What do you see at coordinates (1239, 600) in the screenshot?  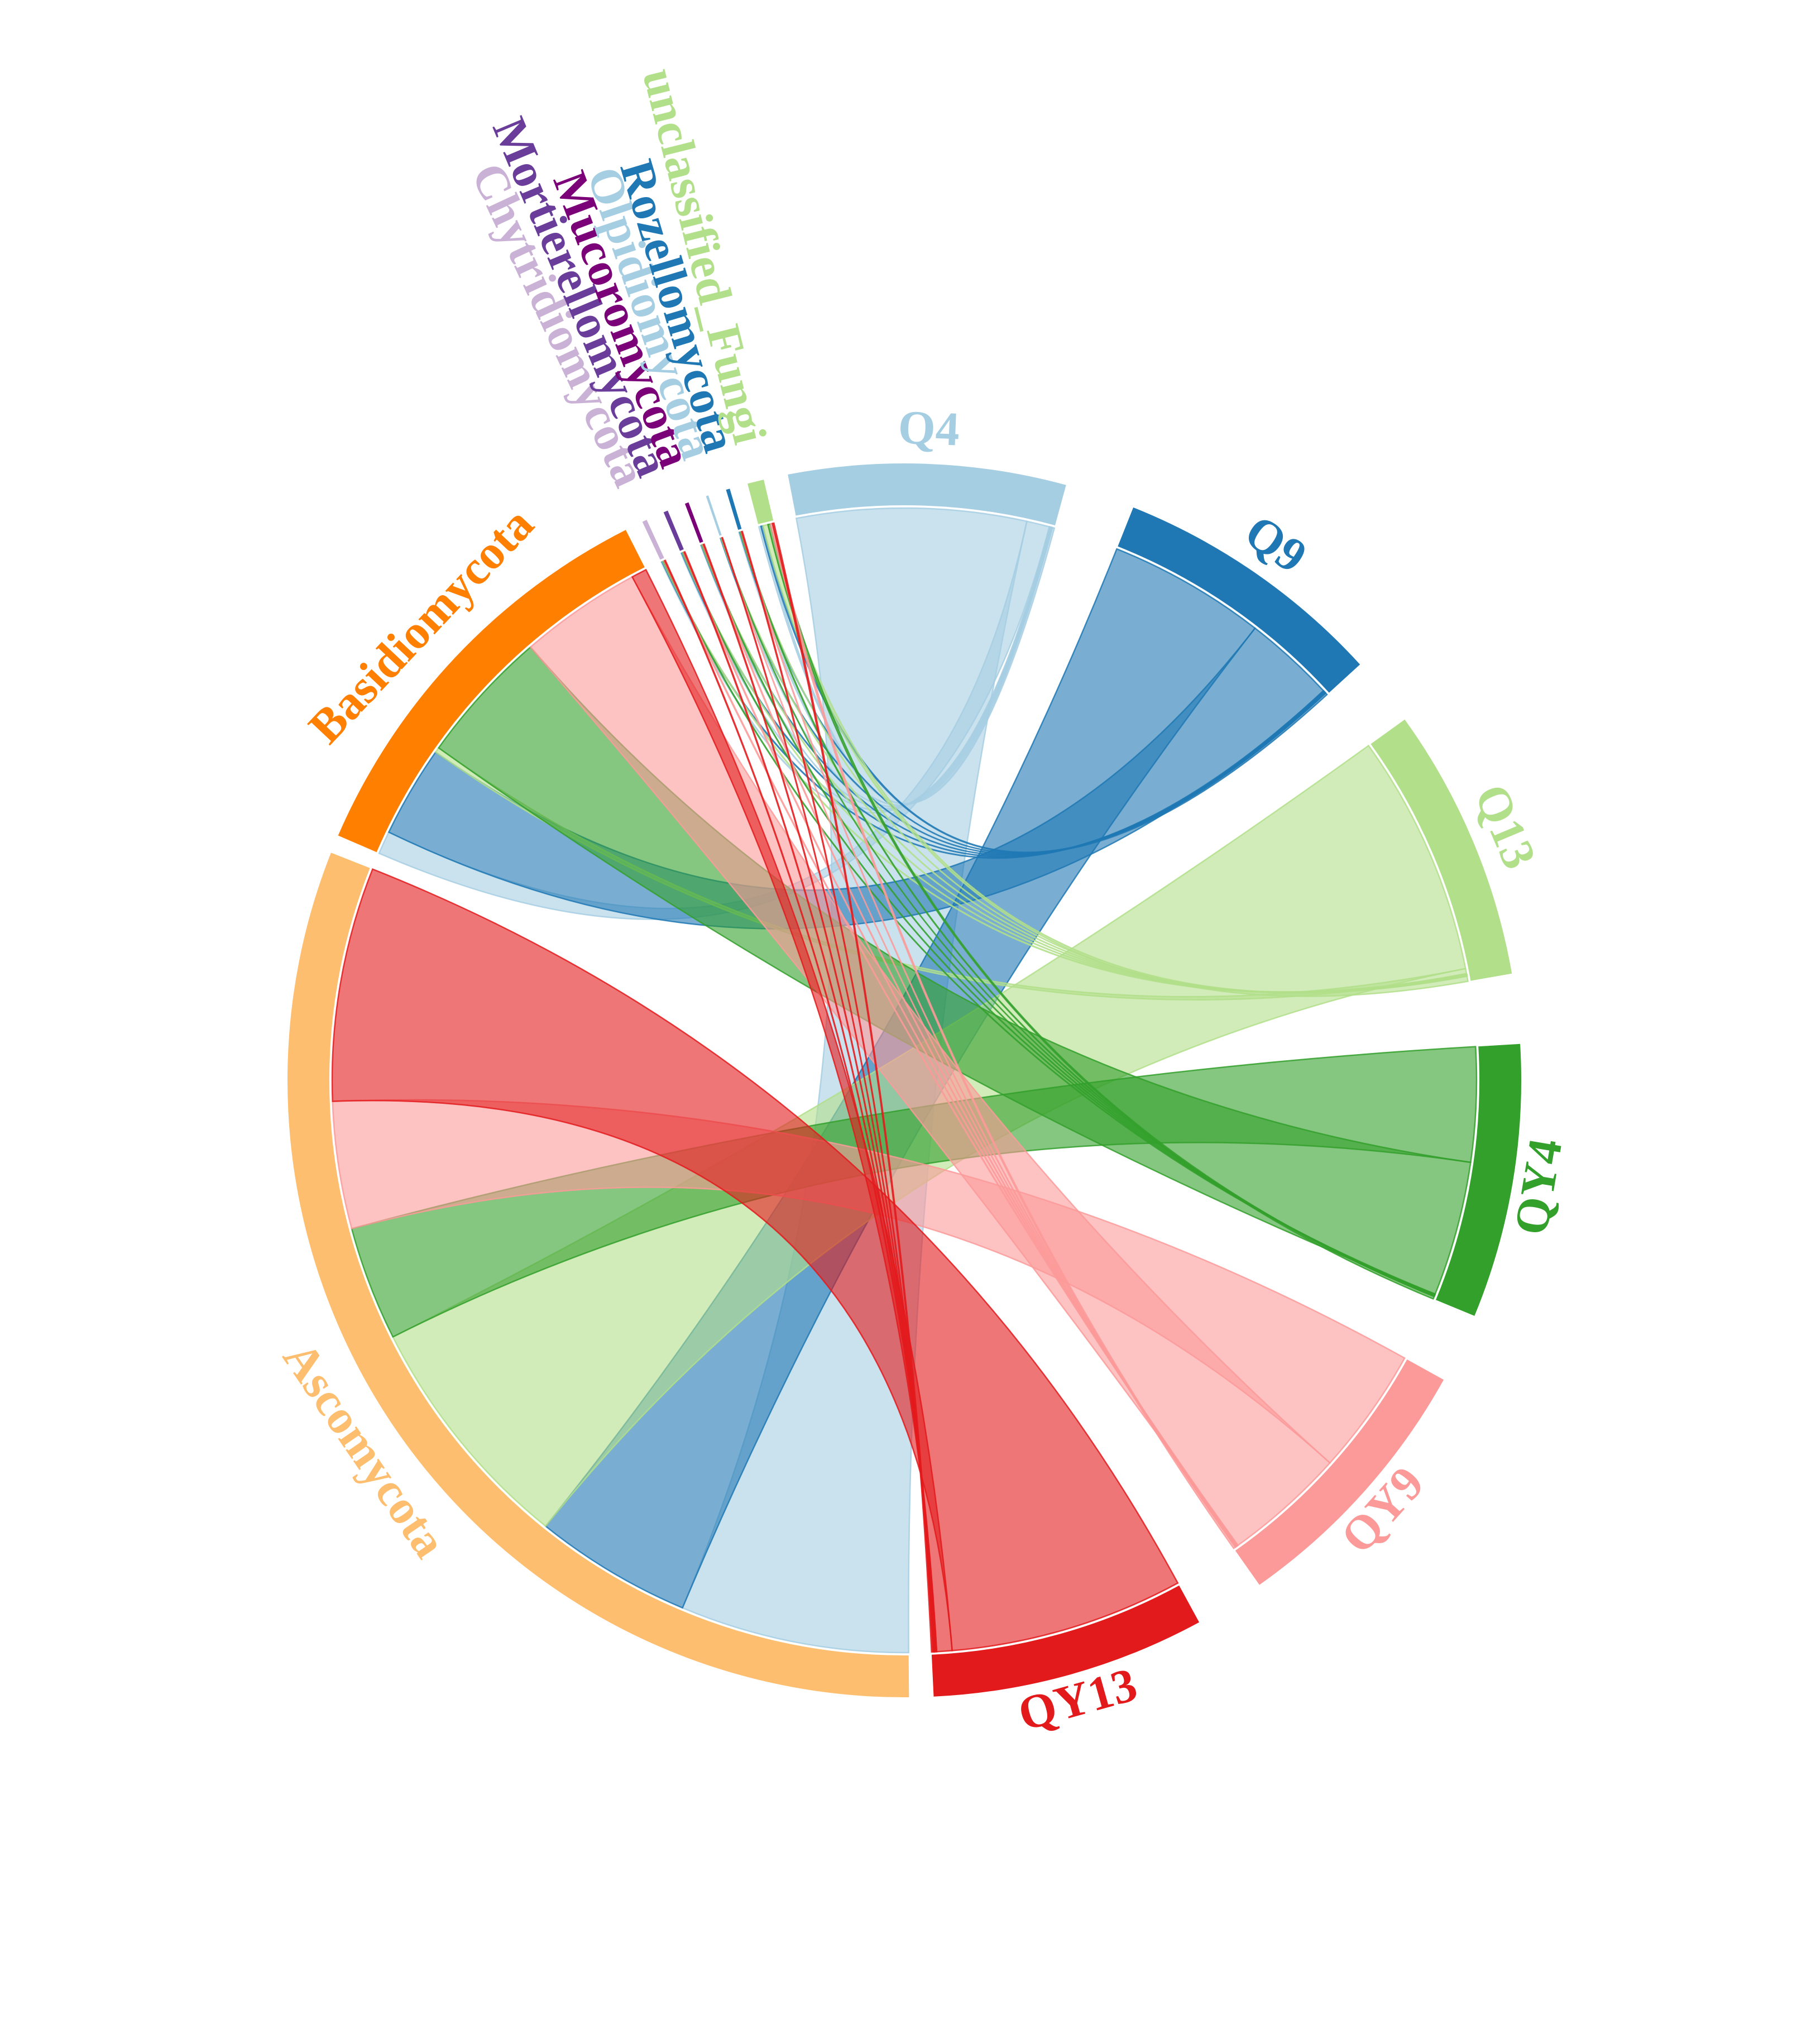 I see `arc-q9` at bounding box center [1239, 600].